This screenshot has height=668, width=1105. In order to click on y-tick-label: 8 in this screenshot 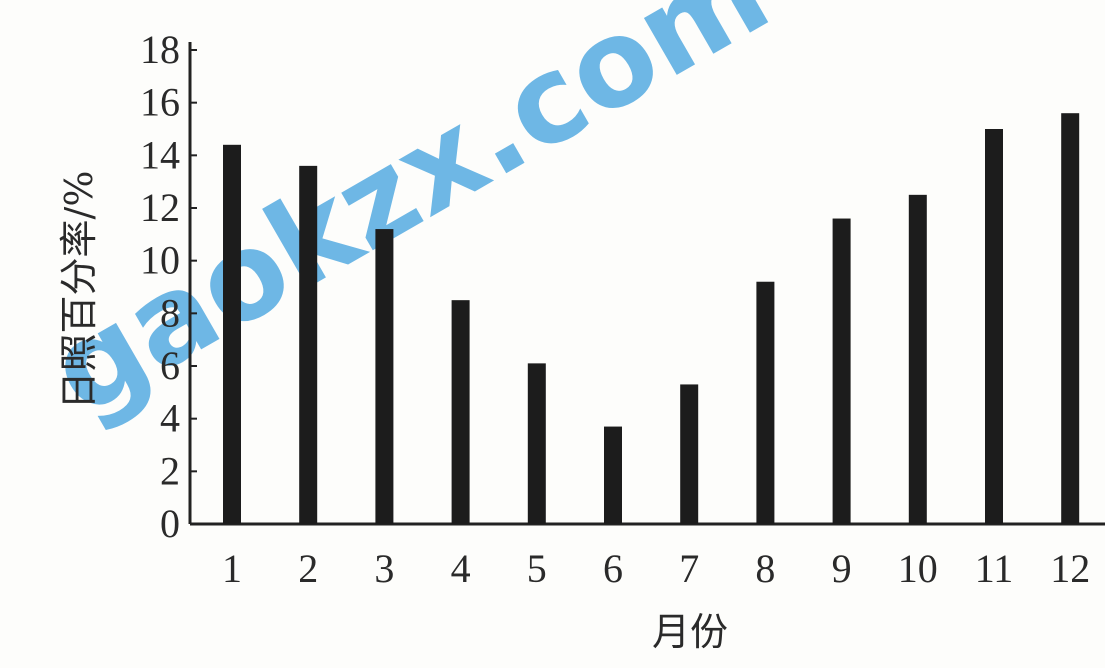, I will do `click(170, 312)`.